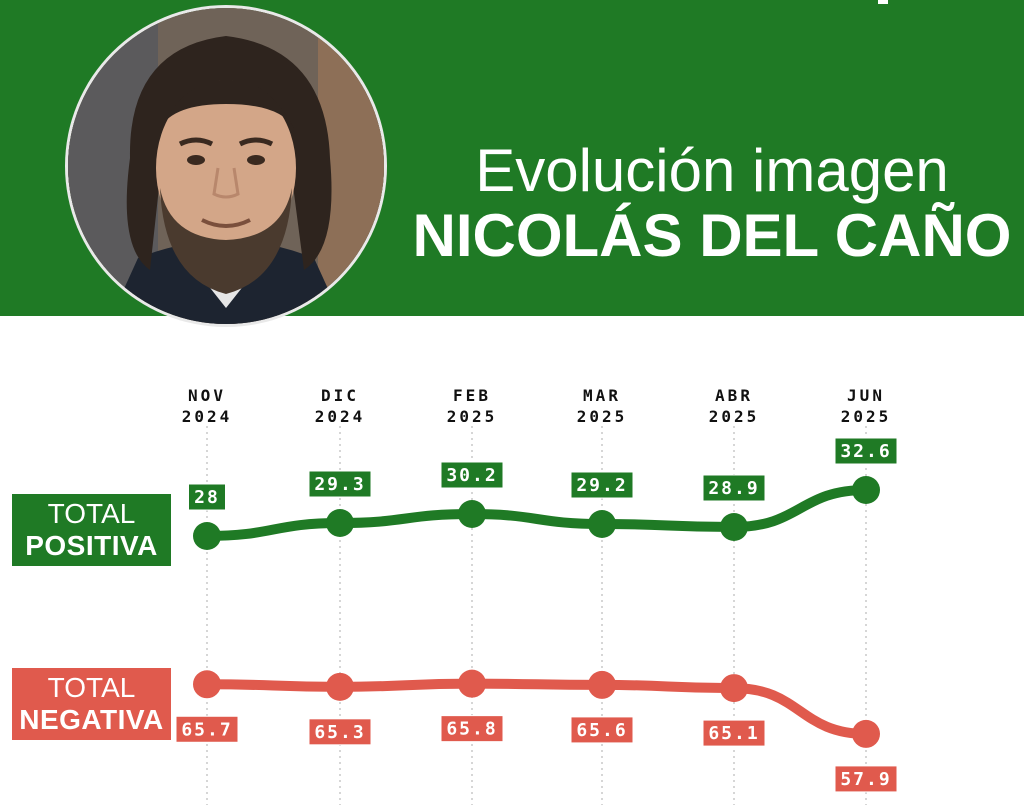 This screenshot has height=805, width=1024. I want to click on legend-positive: TOTAL POSITIVA, so click(91, 530).